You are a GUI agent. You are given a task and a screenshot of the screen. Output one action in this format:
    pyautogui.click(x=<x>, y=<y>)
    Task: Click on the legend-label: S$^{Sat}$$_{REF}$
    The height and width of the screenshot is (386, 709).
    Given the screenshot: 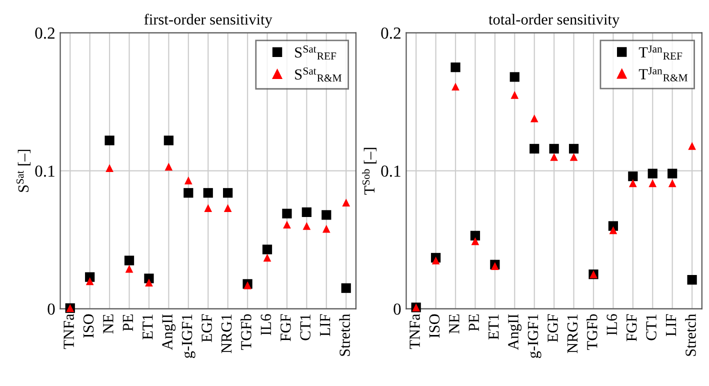 What is the action you would take?
    pyautogui.click(x=315, y=52)
    